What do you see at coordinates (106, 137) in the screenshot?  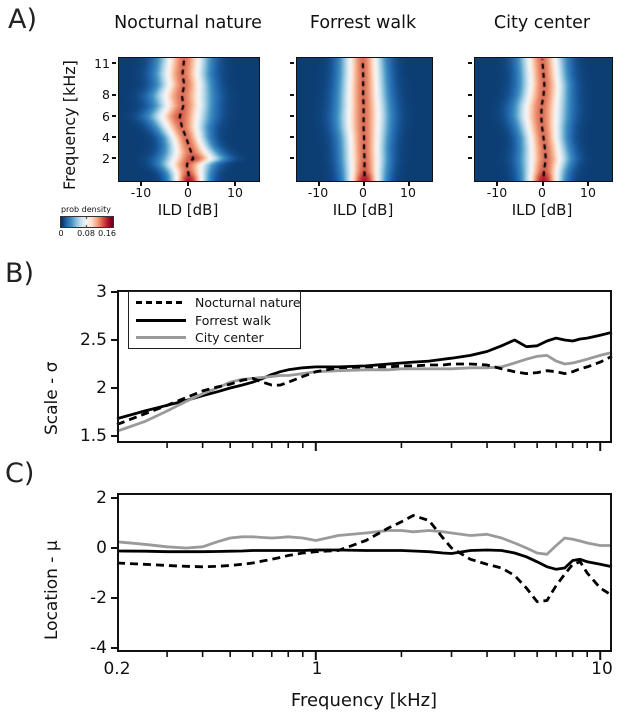 I see `freq-tick-label: 4` at bounding box center [106, 137].